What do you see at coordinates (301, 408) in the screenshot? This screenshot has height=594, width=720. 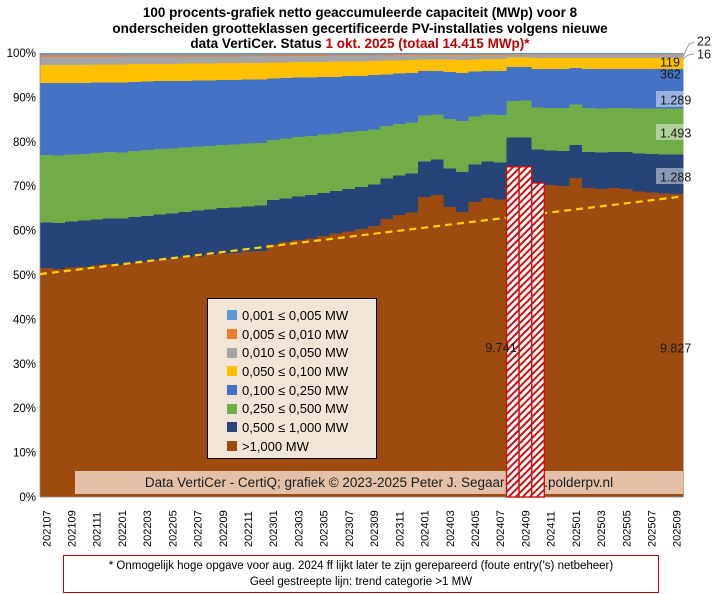 I see `legend-item: 0,250 ≤ 0,500 MW` at bounding box center [301, 408].